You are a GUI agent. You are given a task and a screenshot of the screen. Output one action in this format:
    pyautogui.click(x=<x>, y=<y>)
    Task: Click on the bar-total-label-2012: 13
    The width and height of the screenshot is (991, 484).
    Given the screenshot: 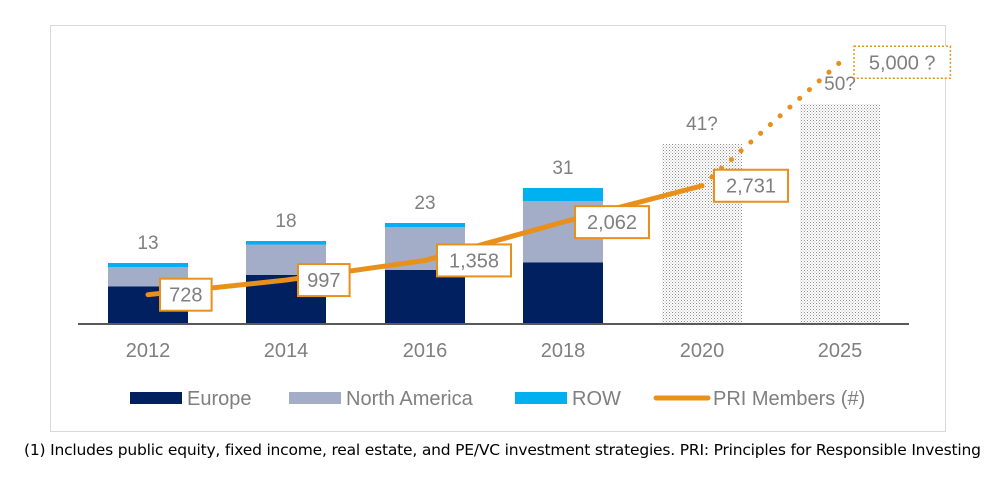 What is the action you would take?
    pyautogui.click(x=147, y=243)
    